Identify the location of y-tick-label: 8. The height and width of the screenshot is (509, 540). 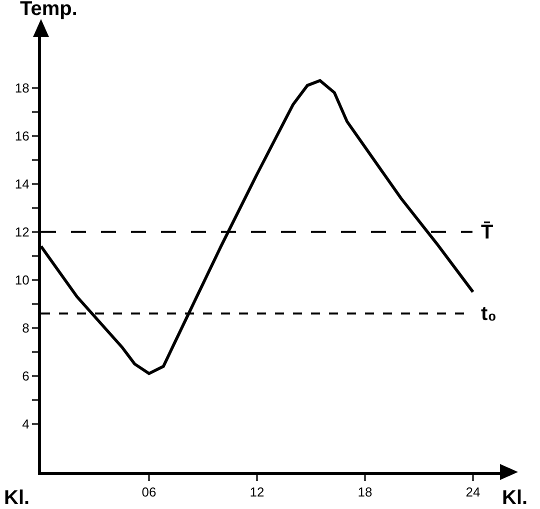
(26, 328).